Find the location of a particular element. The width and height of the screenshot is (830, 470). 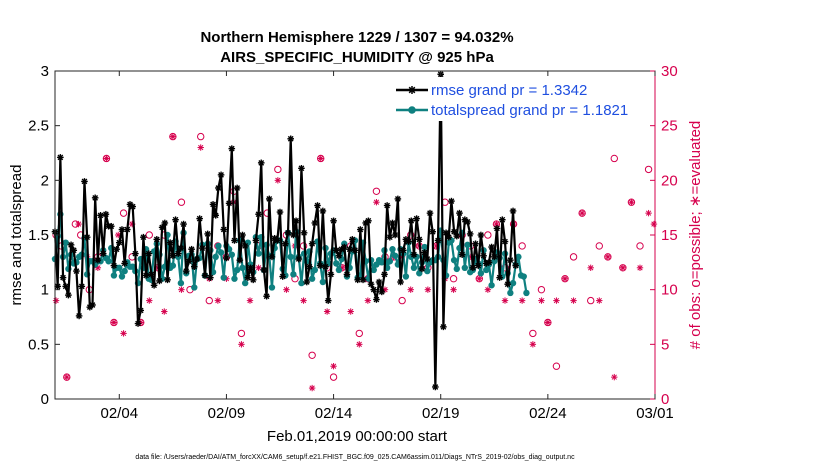

legend-spread-label: totalspread grand pr = 1.1821 is located at coordinates (529, 110).